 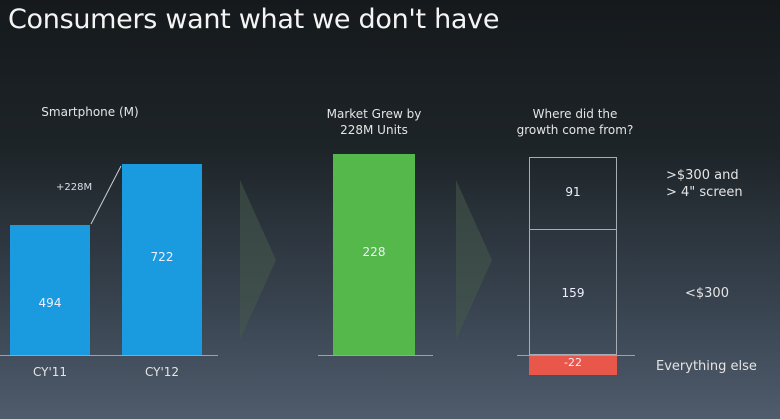 What do you see at coordinates (374, 114) in the screenshot?
I see `title-line: Market Grew by` at bounding box center [374, 114].